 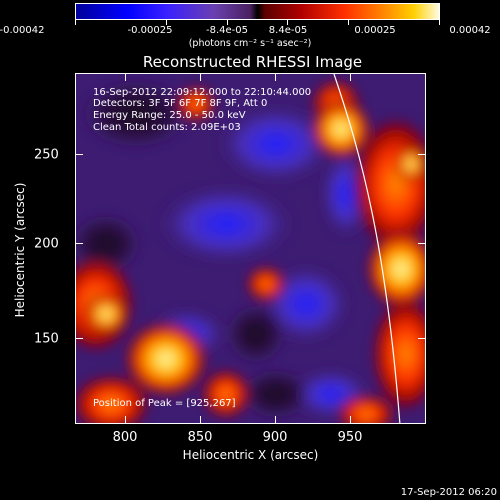 What do you see at coordinates (250, 455) in the screenshot?
I see `x-axis-title: Heliocentric X (arcsec)` at bounding box center [250, 455].